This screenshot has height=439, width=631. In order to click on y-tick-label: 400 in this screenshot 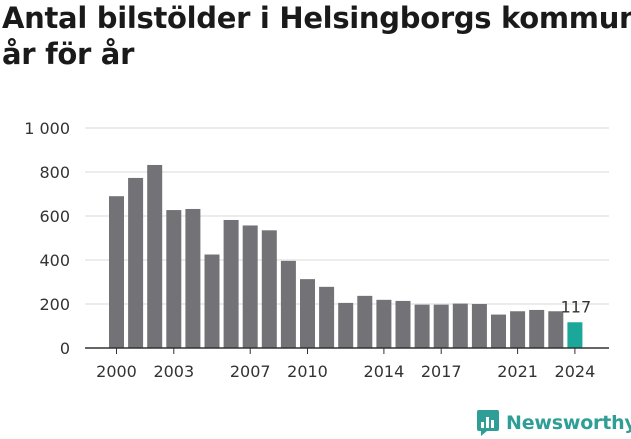, I will do `click(54, 260)`.